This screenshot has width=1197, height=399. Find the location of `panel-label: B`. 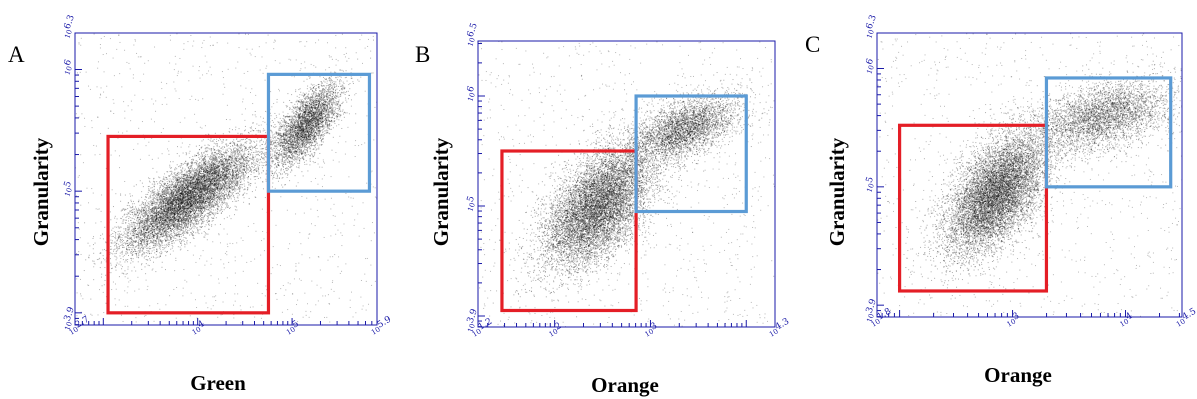

panel-label: B is located at coordinates (422, 54).